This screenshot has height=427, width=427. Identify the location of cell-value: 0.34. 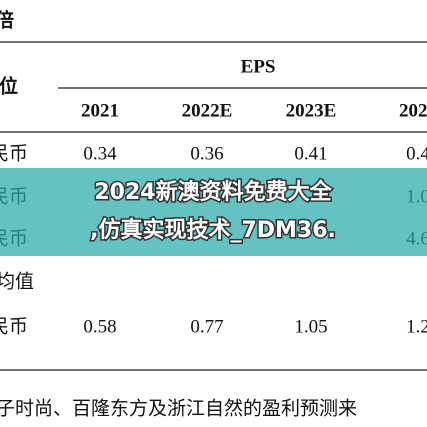
(100, 153).